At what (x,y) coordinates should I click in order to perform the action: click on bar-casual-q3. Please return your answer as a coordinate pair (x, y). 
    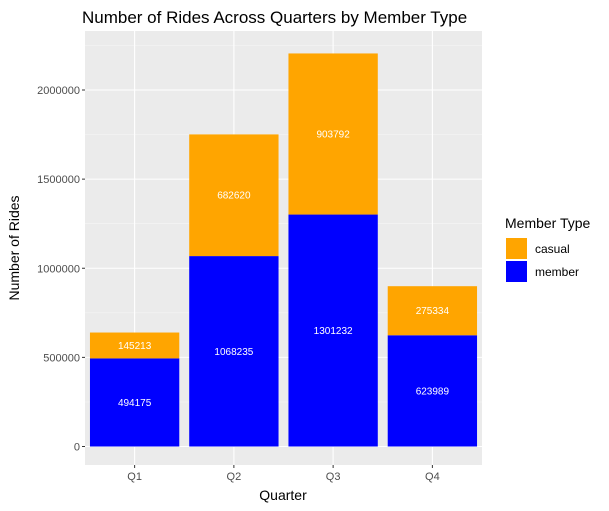
    Looking at the image, I should click on (333, 134).